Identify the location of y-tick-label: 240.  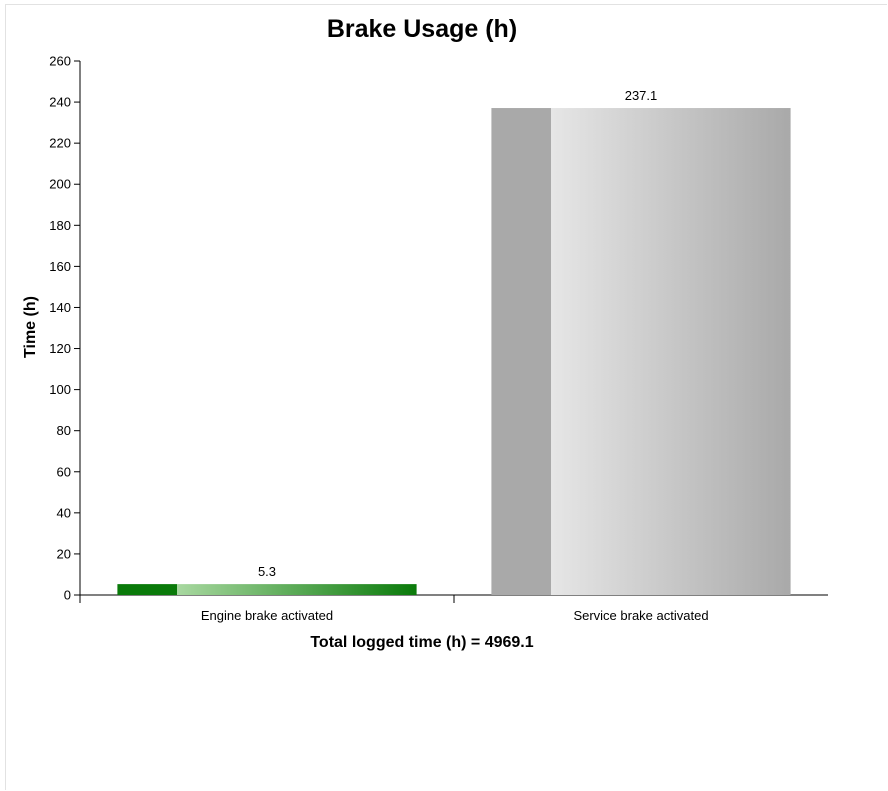
(60, 102).